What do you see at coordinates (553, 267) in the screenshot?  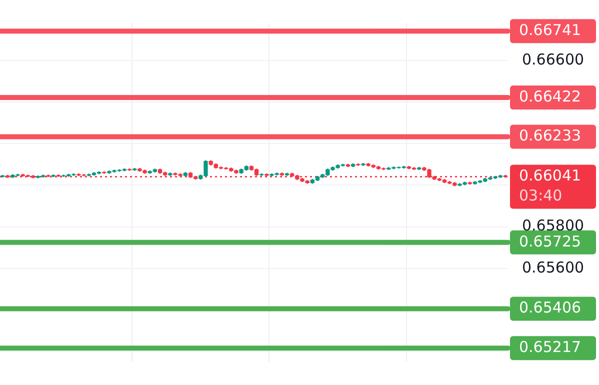 I see `y-tick-label: 0.65600` at bounding box center [553, 267].